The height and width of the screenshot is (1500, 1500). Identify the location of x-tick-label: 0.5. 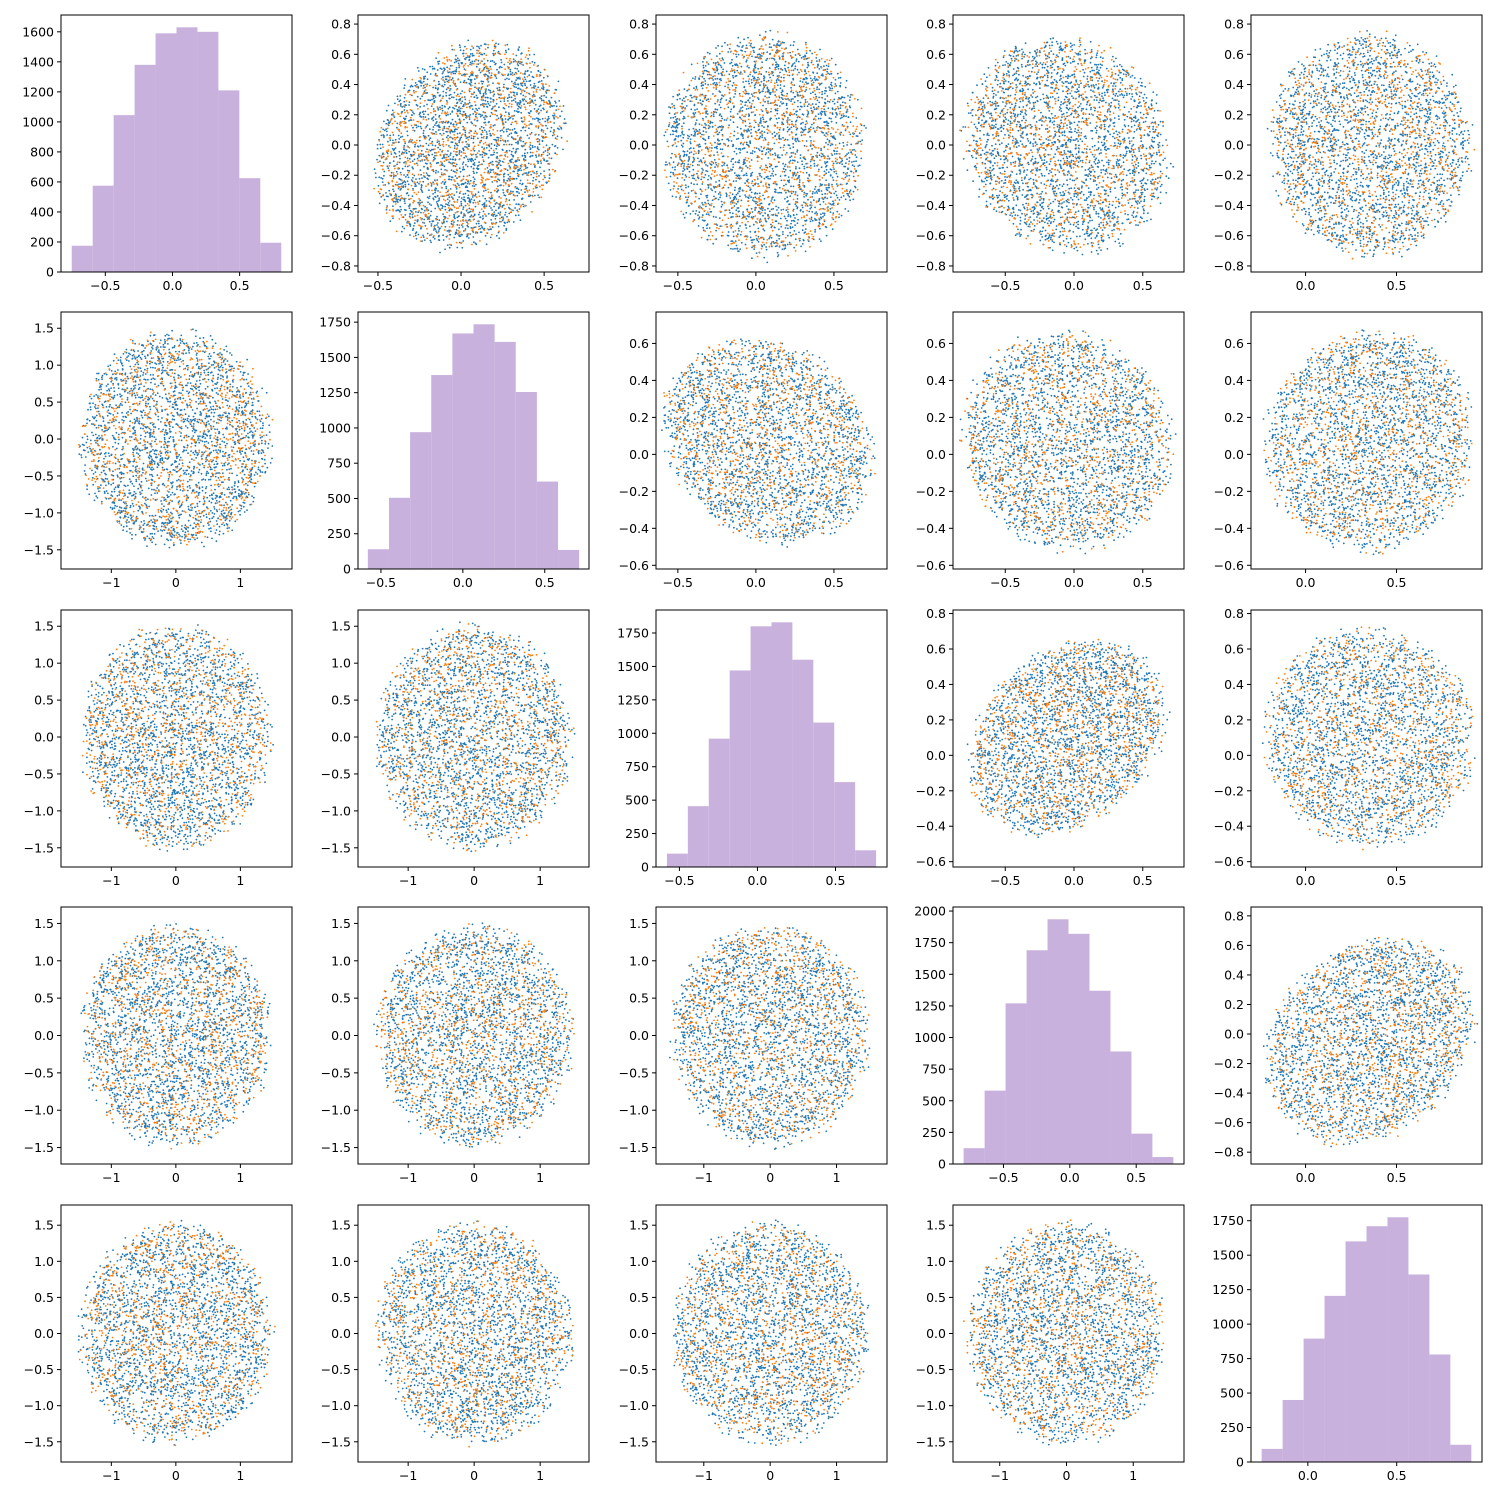
(544, 285).